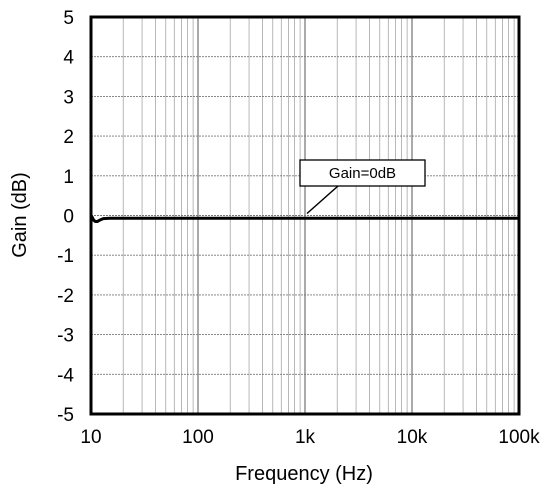  I want to click on annotation-label: Gain=0dB, so click(362, 173).